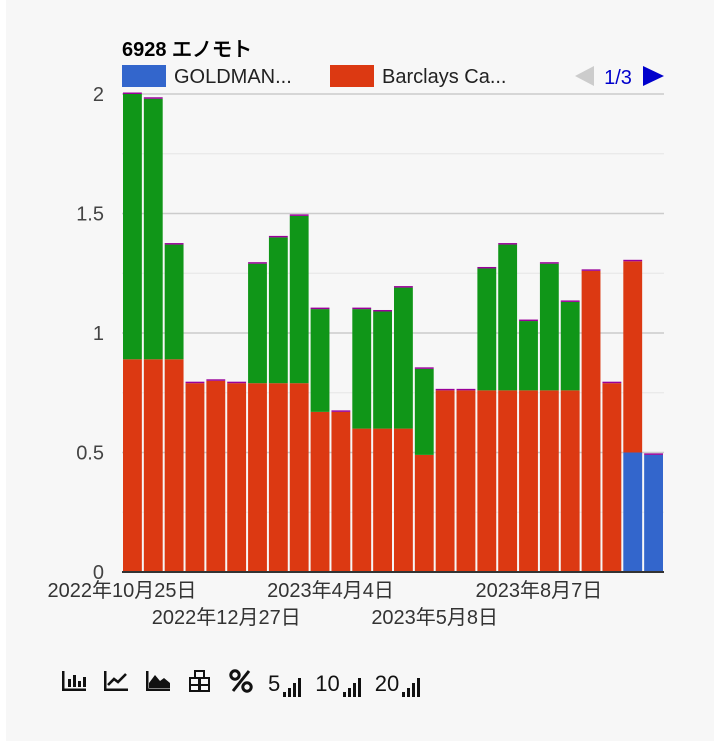 The image size is (720, 741). I want to click on legend-prev-icon, so click(584, 76).